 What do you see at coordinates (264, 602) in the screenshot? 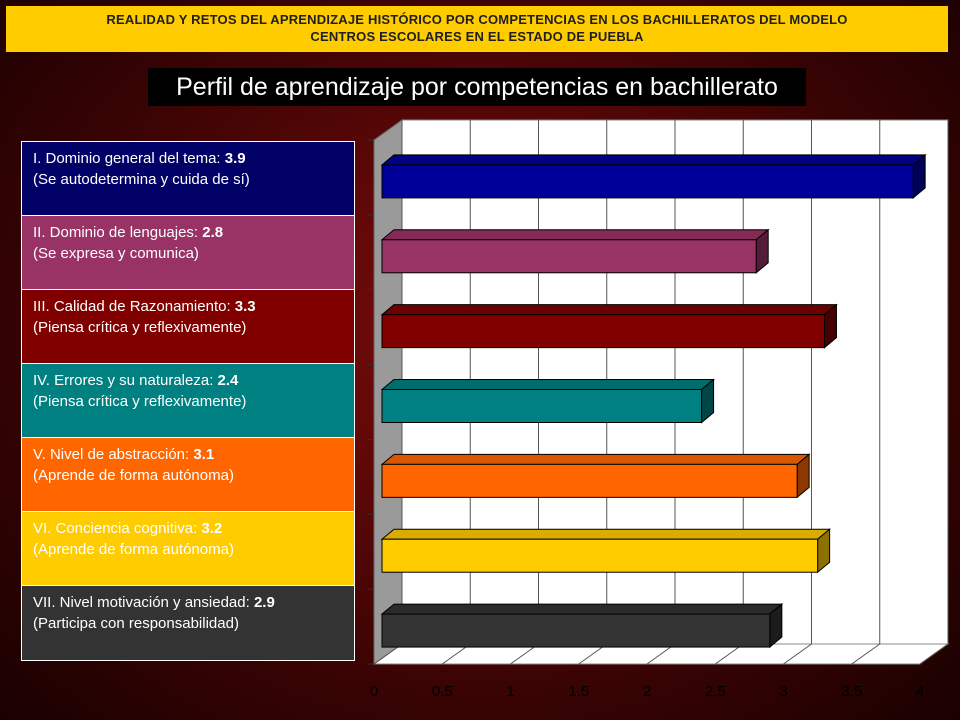
I see `legend-value: 2.9` at bounding box center [264, 602].